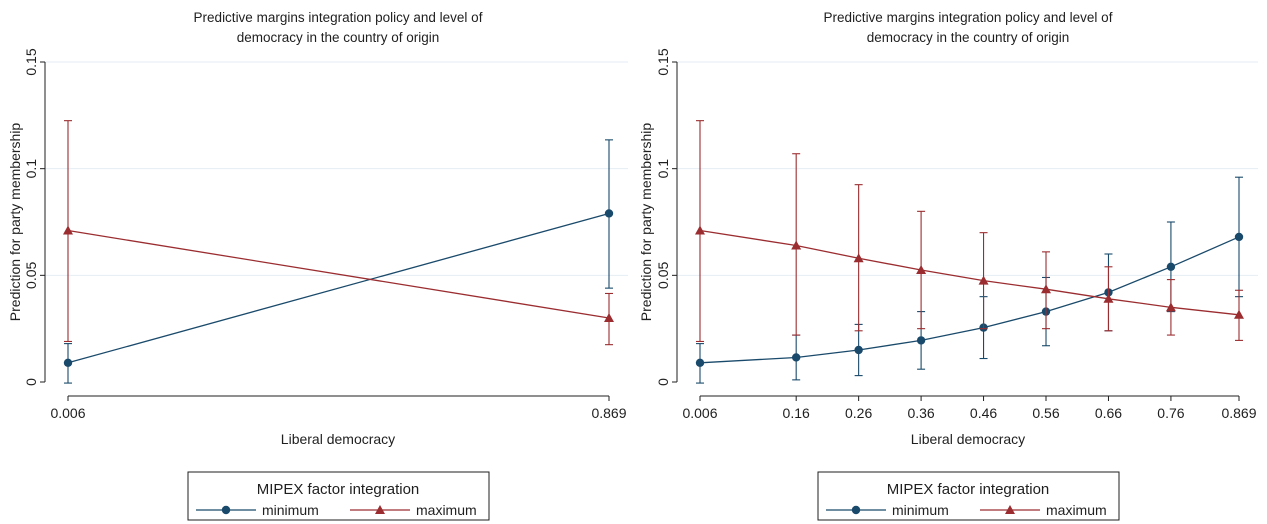 The image size is (1267, 524). Describe the element at coordinates (338, 274) in the screenshot. I see `series-line-maximum` at that location.